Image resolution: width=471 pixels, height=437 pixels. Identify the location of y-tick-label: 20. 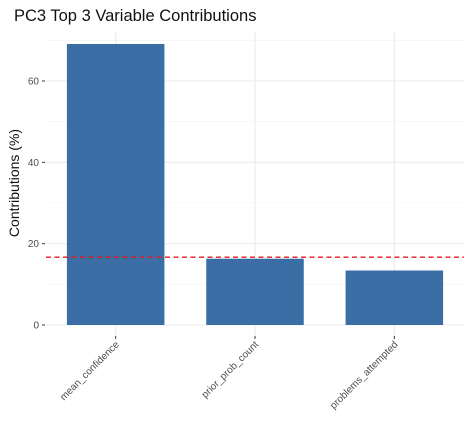
(34, 244).